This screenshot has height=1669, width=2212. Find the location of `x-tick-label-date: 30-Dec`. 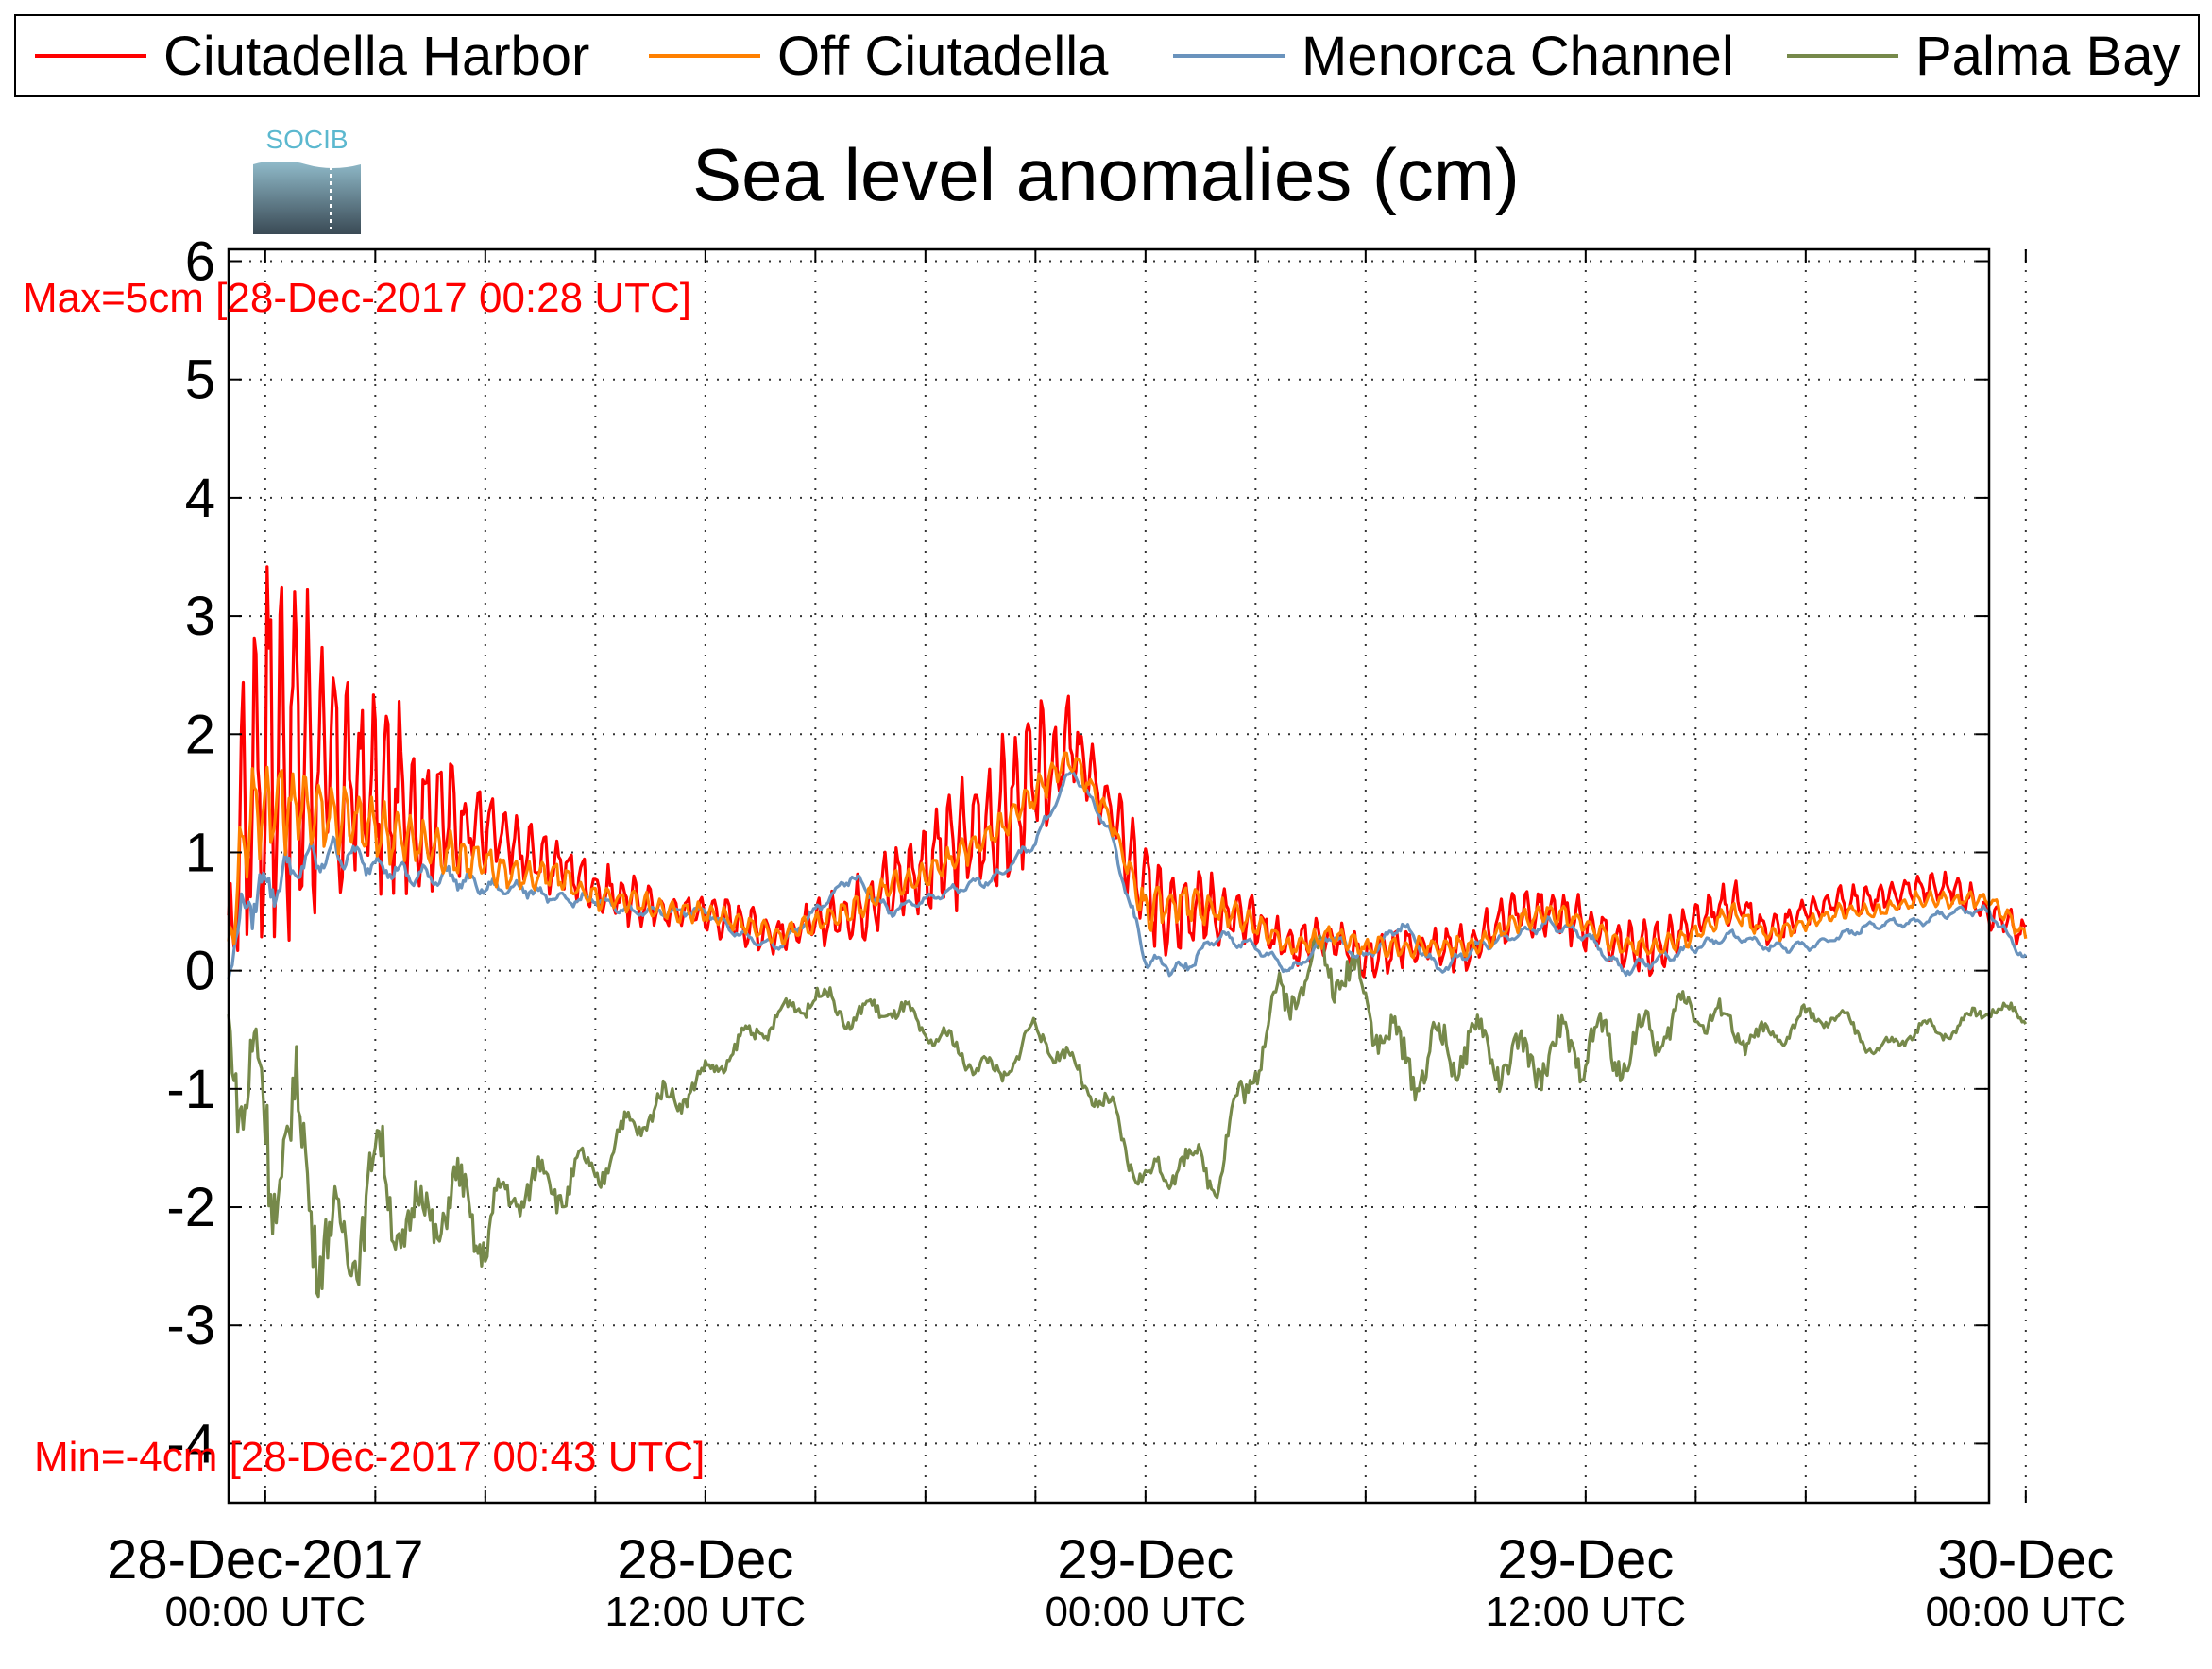

x-tick-label-date: 30-Dec is located at coordinates (2025, 1560).